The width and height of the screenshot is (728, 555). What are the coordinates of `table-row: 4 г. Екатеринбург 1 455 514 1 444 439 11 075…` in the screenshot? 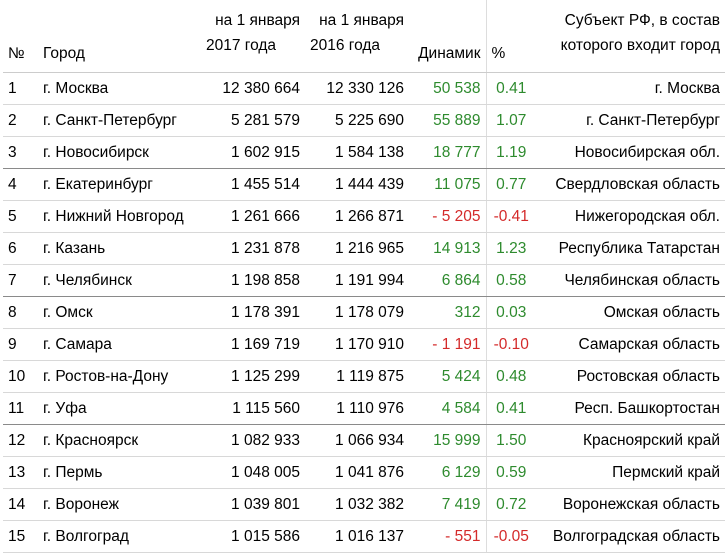 It's located at (364, 184).